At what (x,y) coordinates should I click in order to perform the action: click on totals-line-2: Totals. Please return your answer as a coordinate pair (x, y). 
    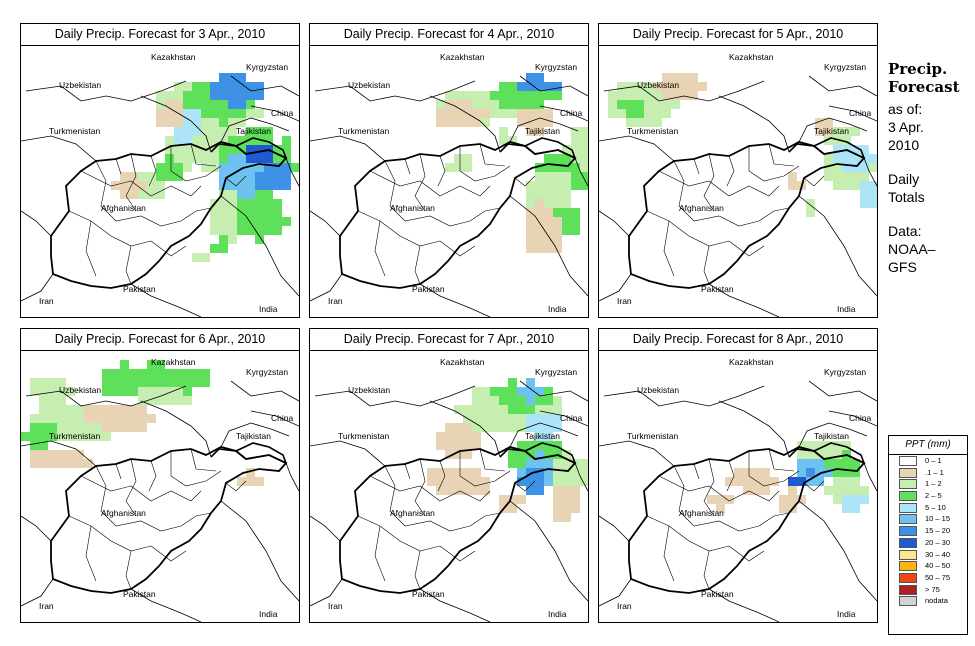
    Looking at the image, I should click on (906, 197).